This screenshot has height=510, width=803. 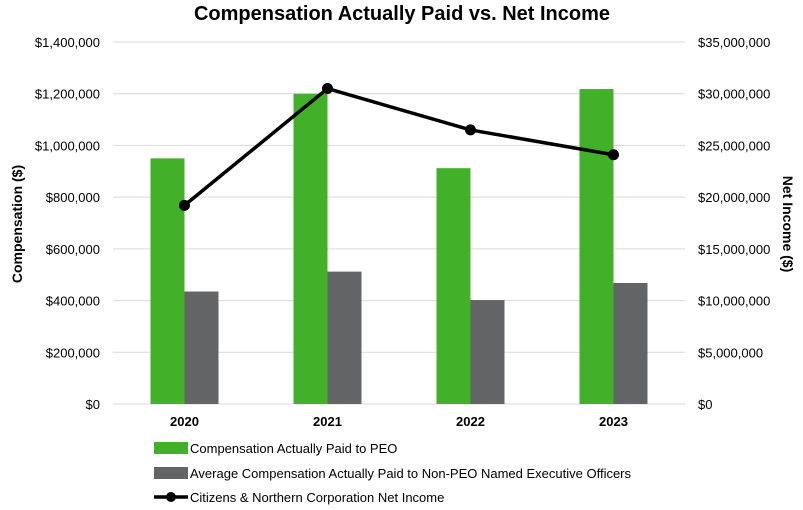 I want to click on left-tick-label: $1,000,000, so click(x=67, y=145).